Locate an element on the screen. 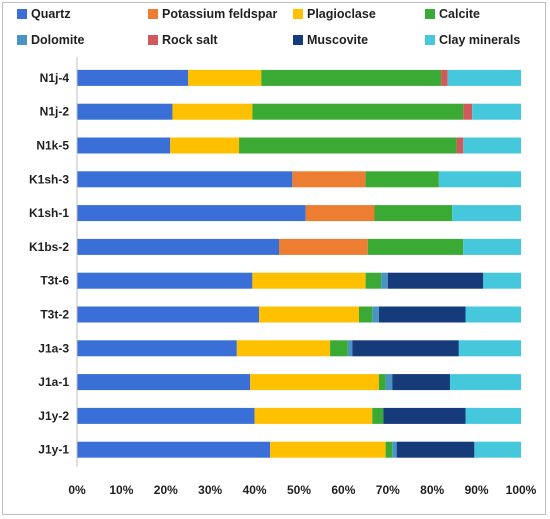  x-tick-label: 50% is located at coordinates (299, 490).